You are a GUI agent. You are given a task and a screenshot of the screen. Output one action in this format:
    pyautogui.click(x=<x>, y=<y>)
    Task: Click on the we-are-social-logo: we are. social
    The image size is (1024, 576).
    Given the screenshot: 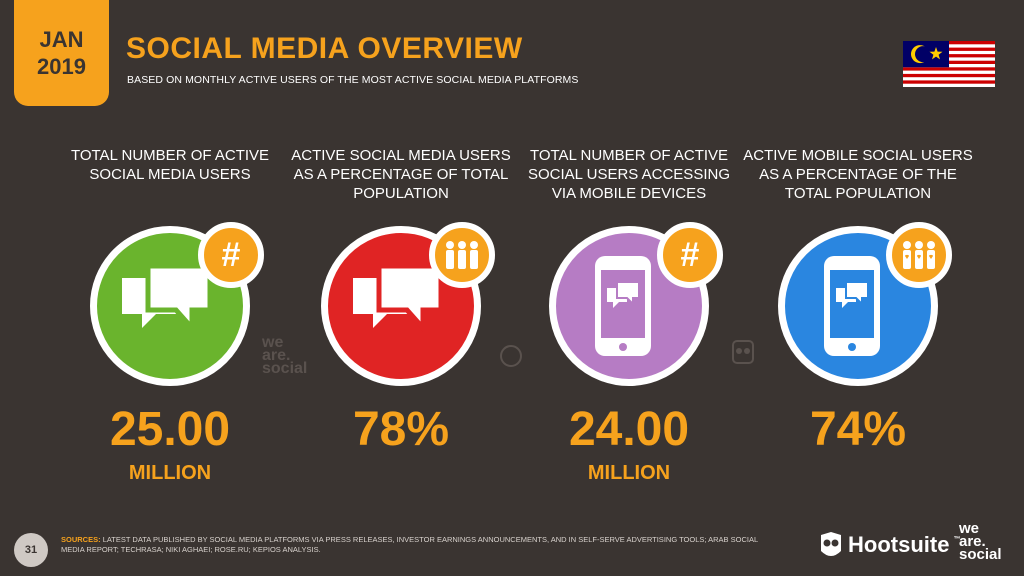 What is the action you would take?
    pyautogui.click(x=980, y=541)
    